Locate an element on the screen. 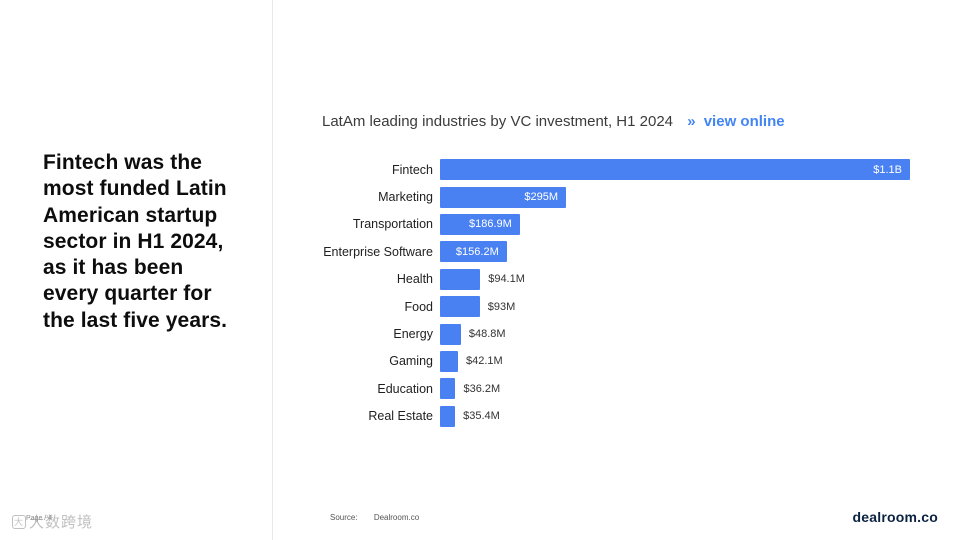  value-label: $93M is located at coordinates (501, 306).